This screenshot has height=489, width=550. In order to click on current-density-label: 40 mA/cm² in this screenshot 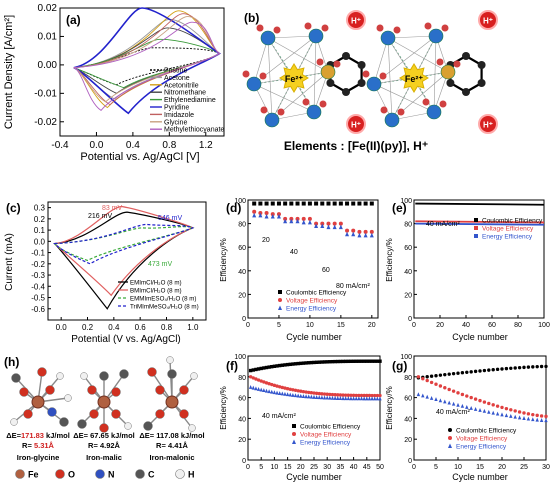, I will do `click(279, 416)`.